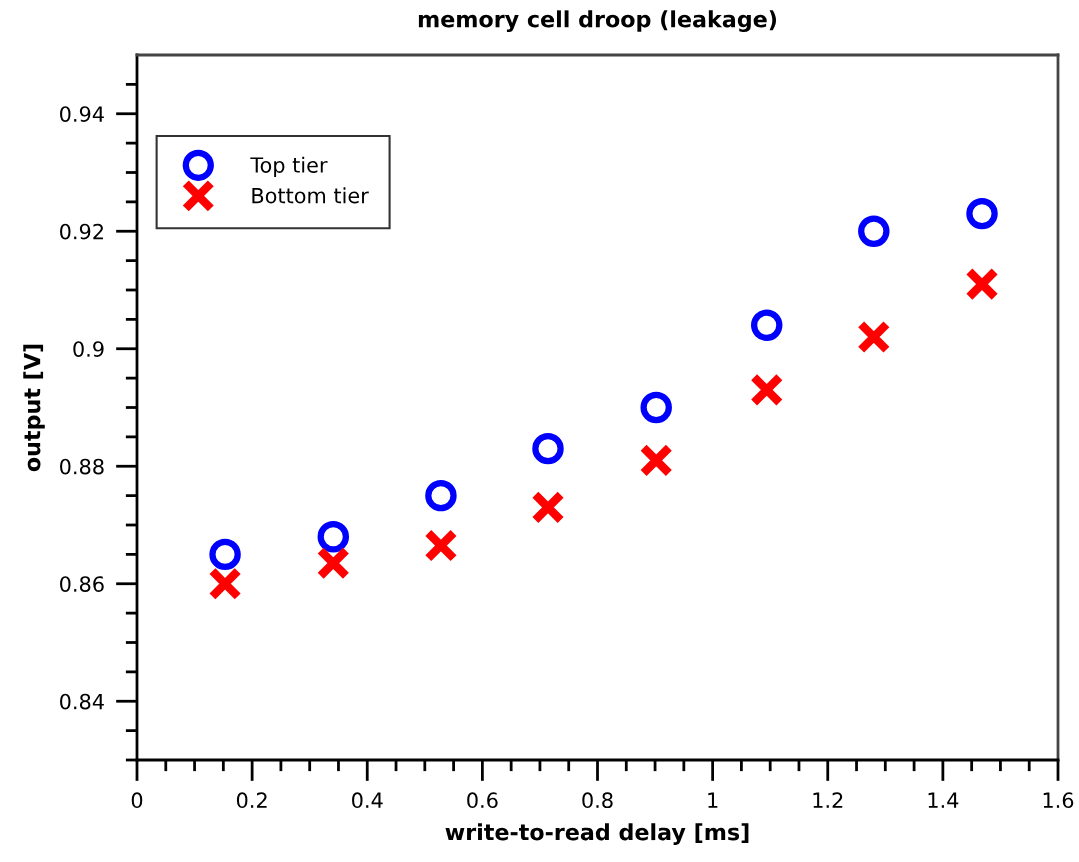 The width and height of the screenshot is (1079, 862). Describe the element at coordinates (482, 800) in the screenshot. I see `x-tick-label: 0.6` at that location.